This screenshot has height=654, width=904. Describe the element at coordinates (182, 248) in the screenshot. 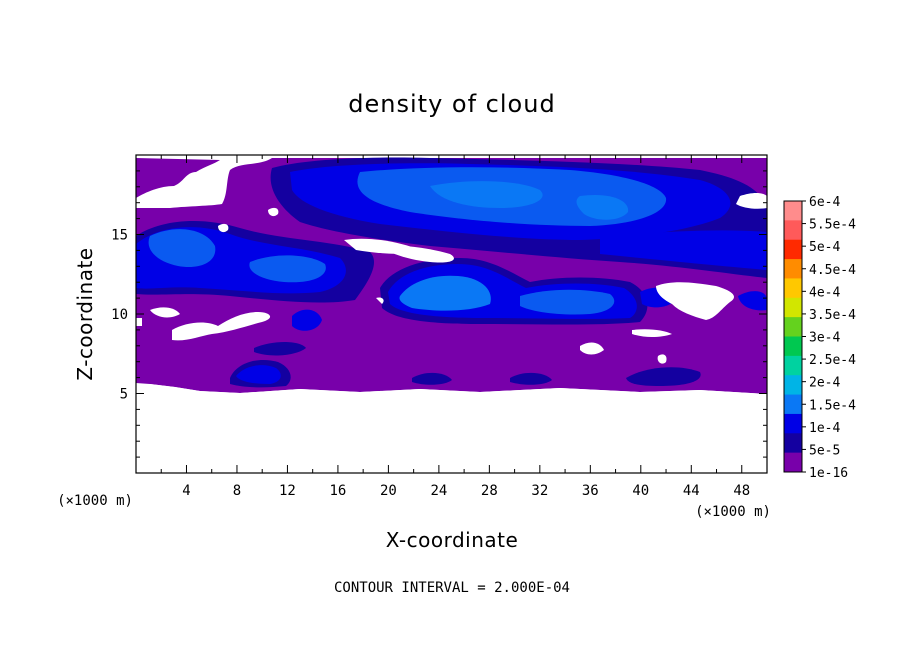

I see `field-region-left-mid-core` at that location.